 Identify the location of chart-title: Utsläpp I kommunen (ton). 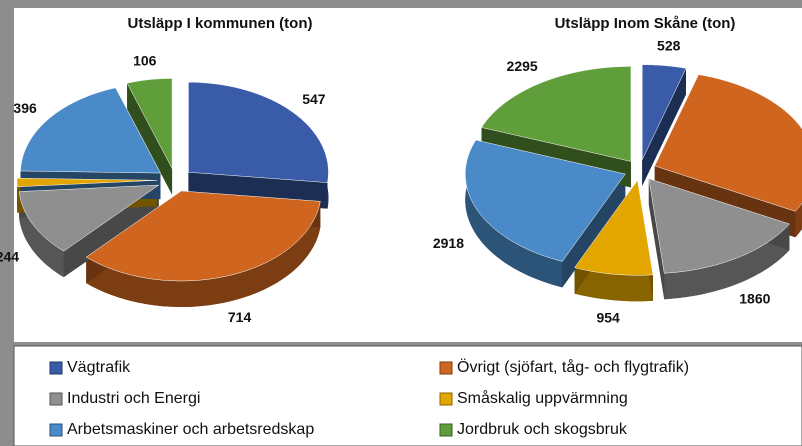
(220, 23).